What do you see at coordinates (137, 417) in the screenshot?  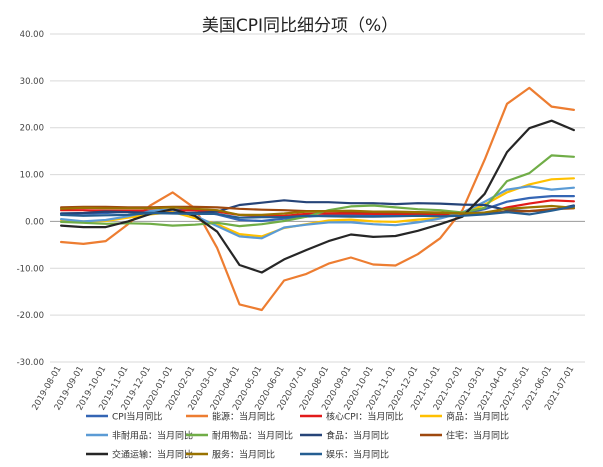 I see `legend-label: CPI当月同比` at bounding box center [137, 417].